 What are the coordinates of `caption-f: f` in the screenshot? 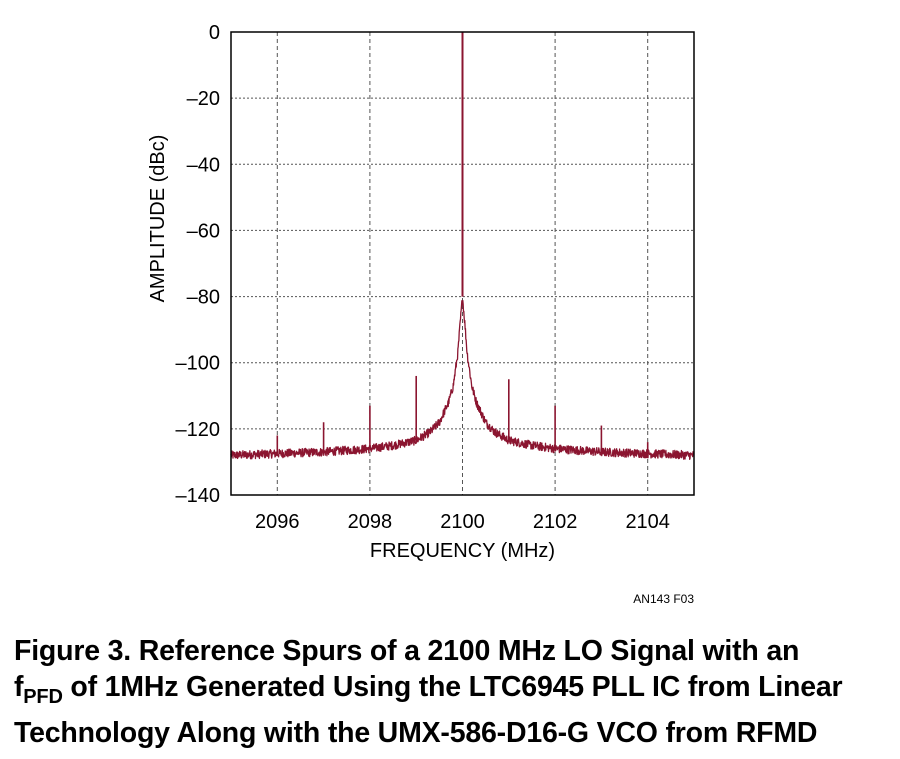 It's located at (19, 687).